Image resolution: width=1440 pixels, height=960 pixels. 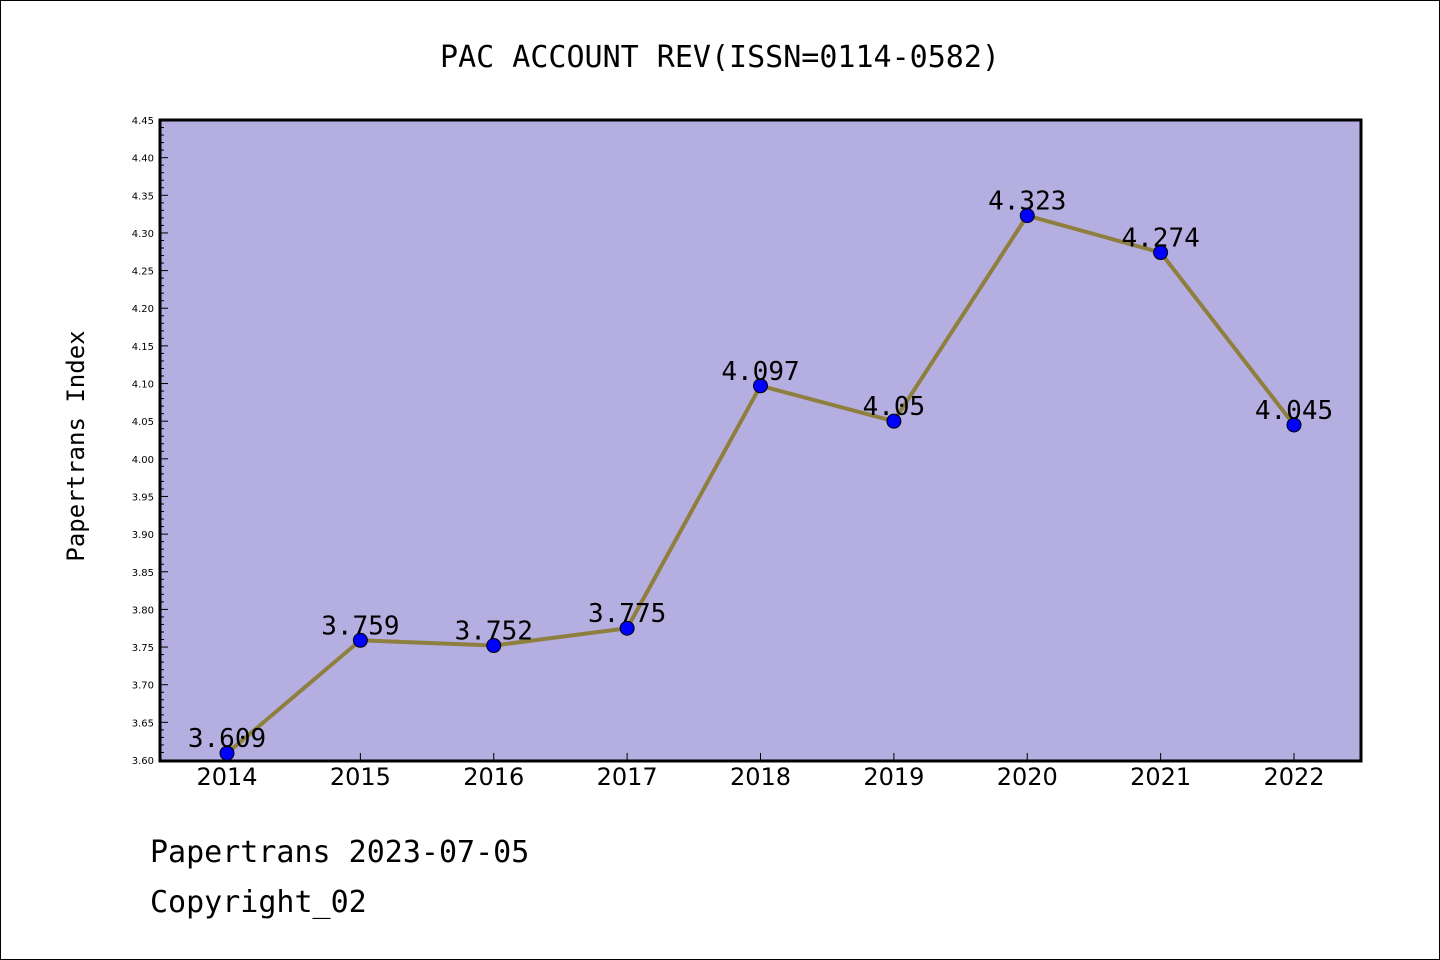 I want to click on y-tick-label: 3.70, so click(x=143, y=686).